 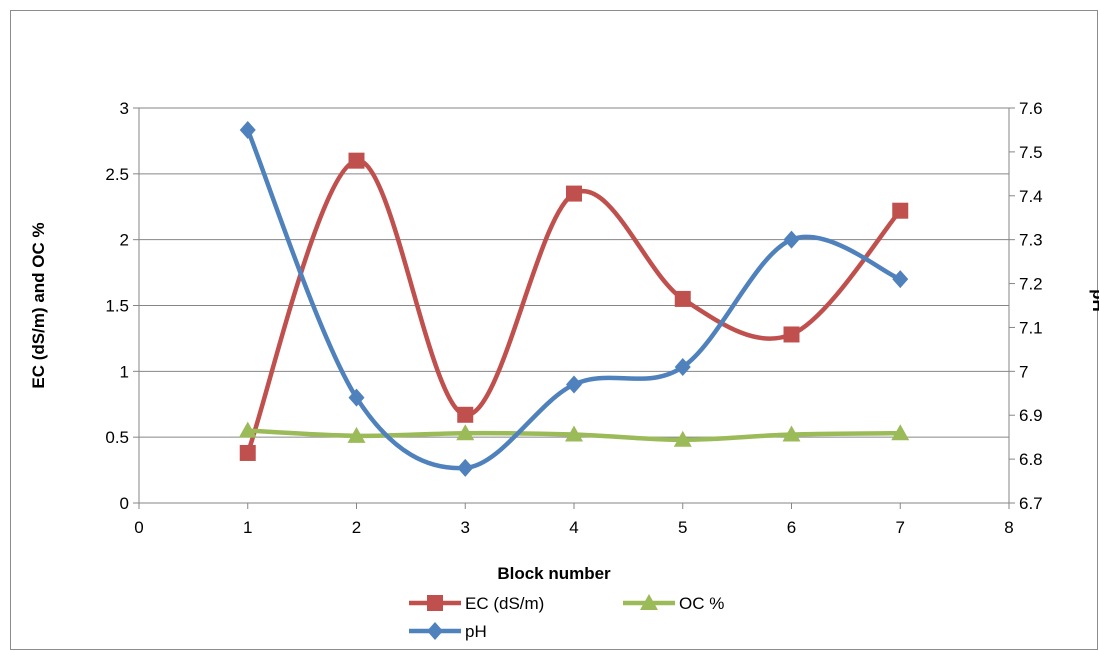 I want to click on y-axis-title-left: EC (dS/m) and OC %, so click(x=38, y=305).